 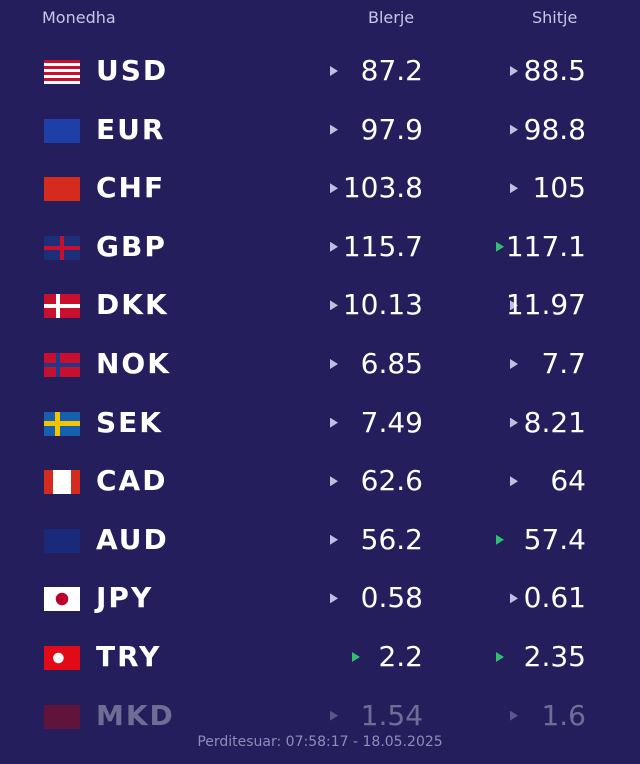 I want to click on currency-row: GBP 115.7 117.1, so click(x=320, y=248).